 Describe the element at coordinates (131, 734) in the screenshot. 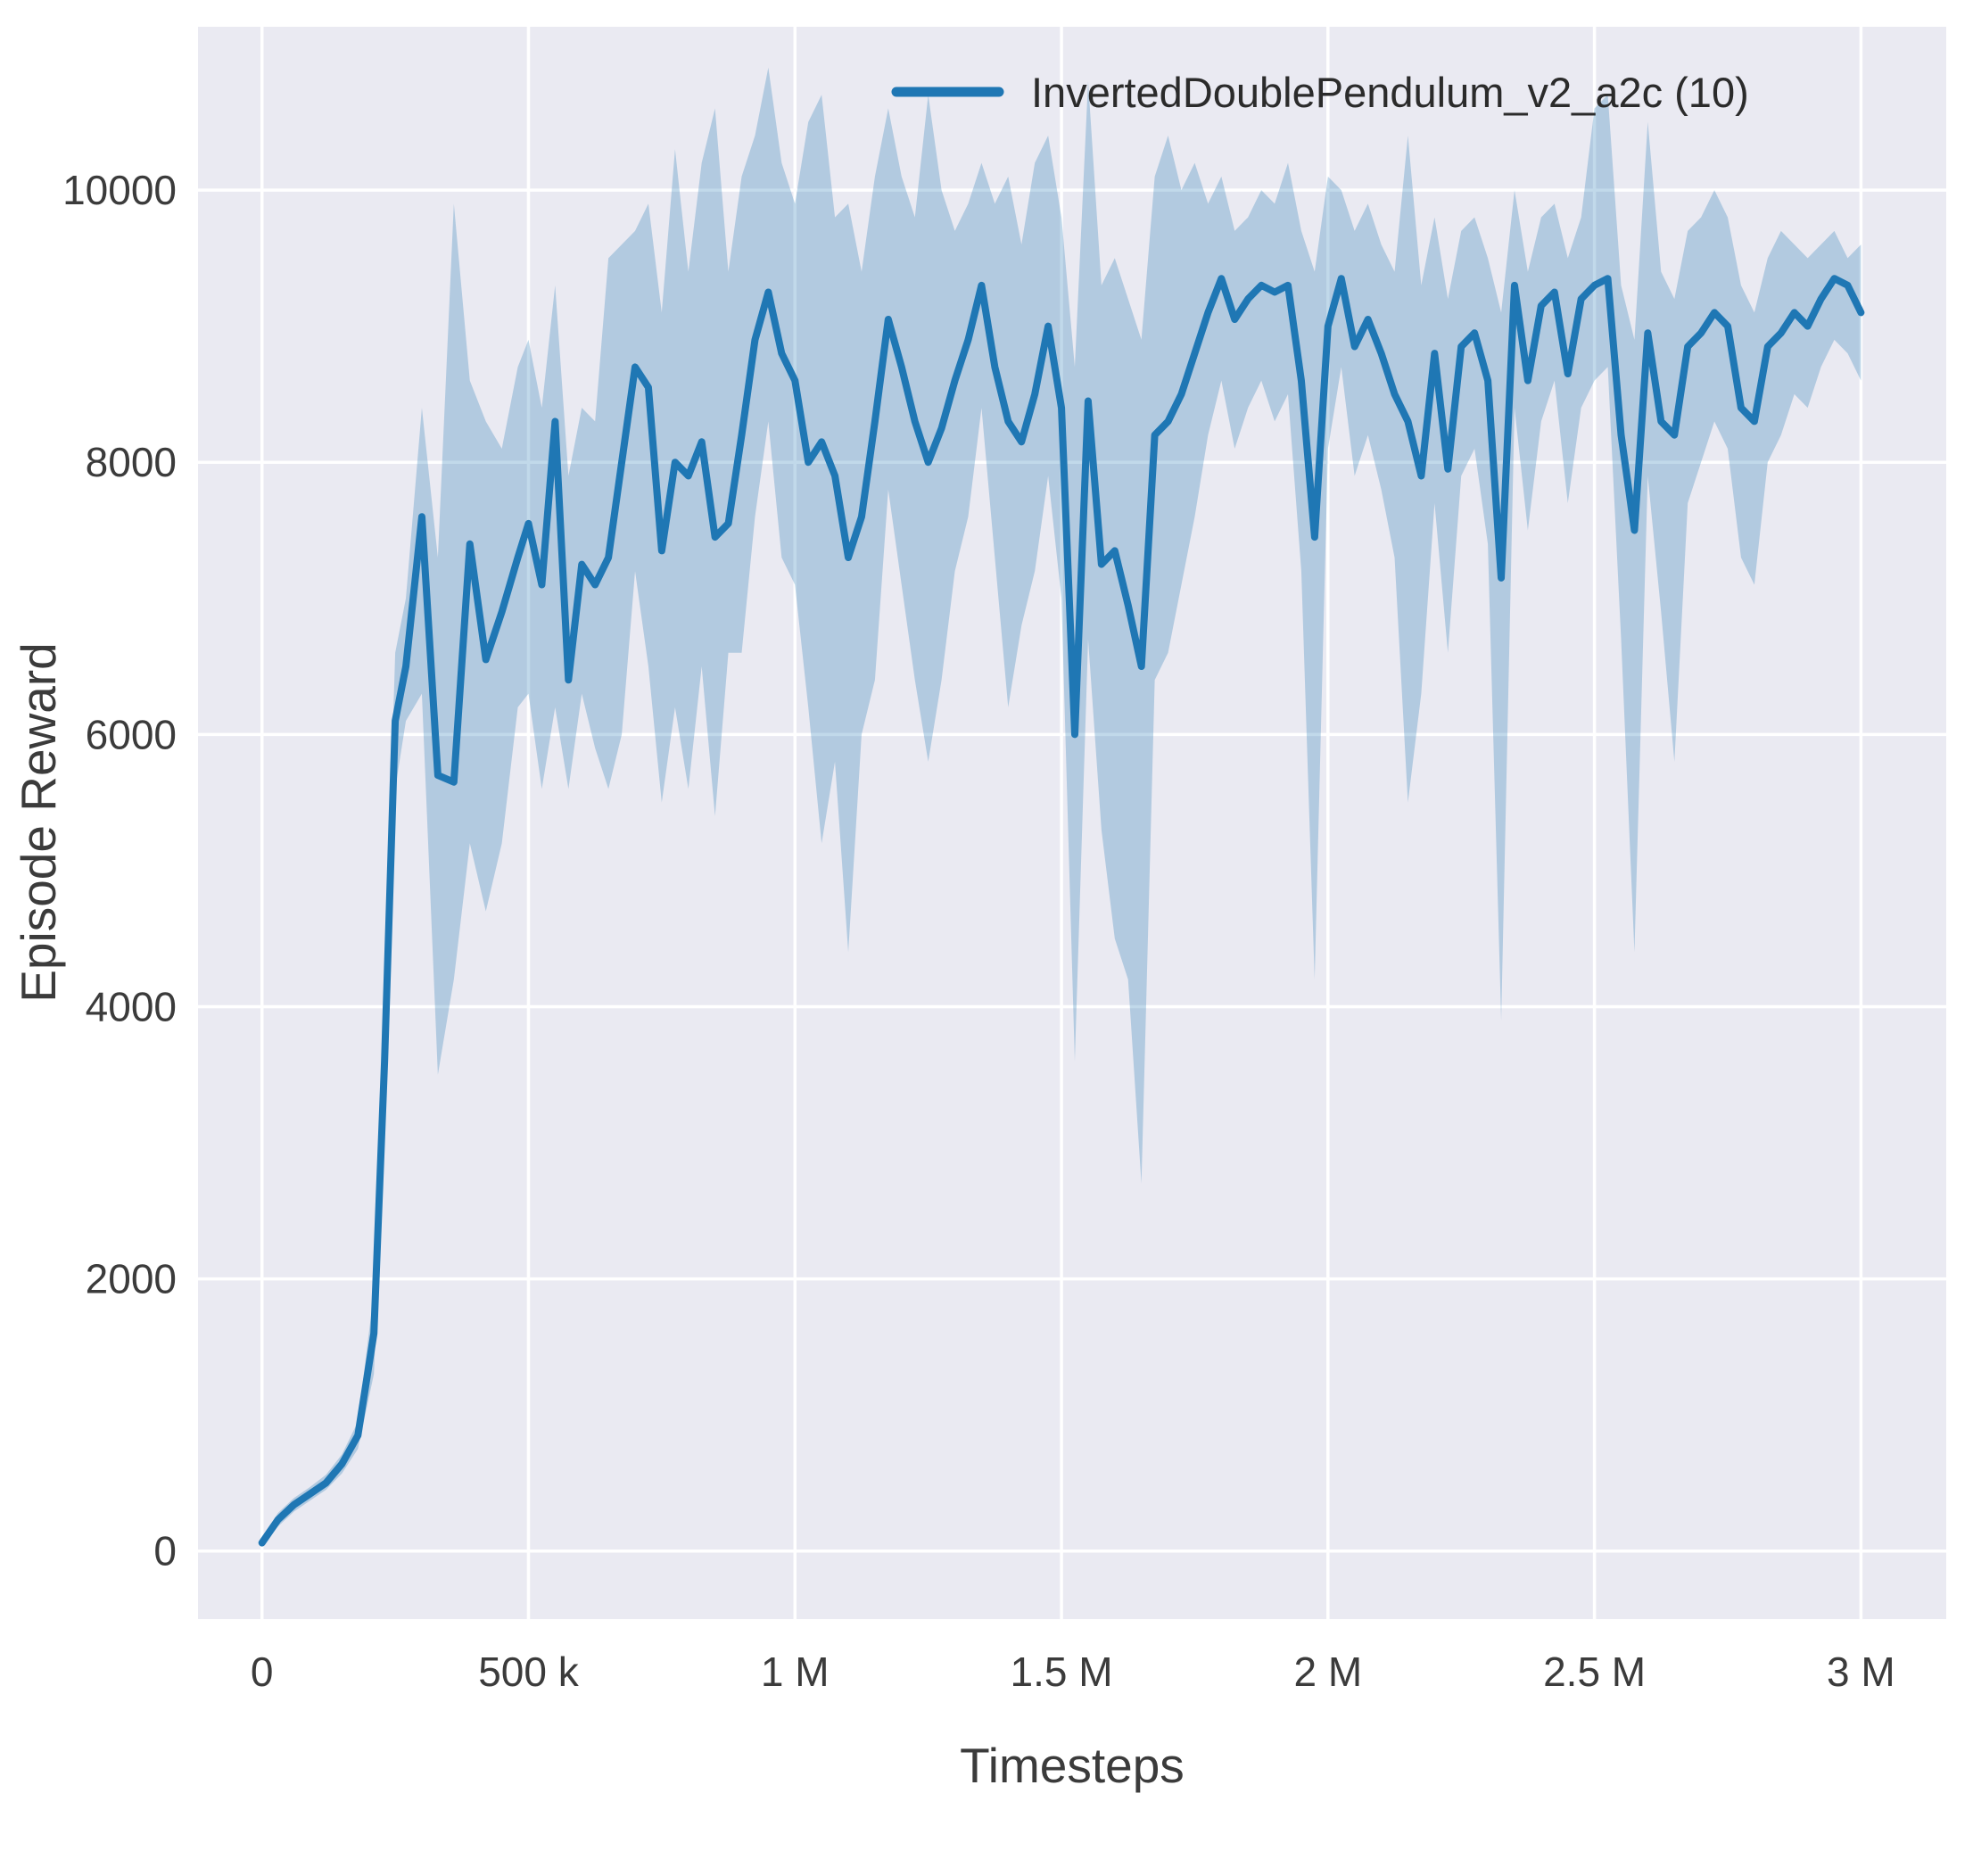

I see `y-tick-label: 6000` at that location.